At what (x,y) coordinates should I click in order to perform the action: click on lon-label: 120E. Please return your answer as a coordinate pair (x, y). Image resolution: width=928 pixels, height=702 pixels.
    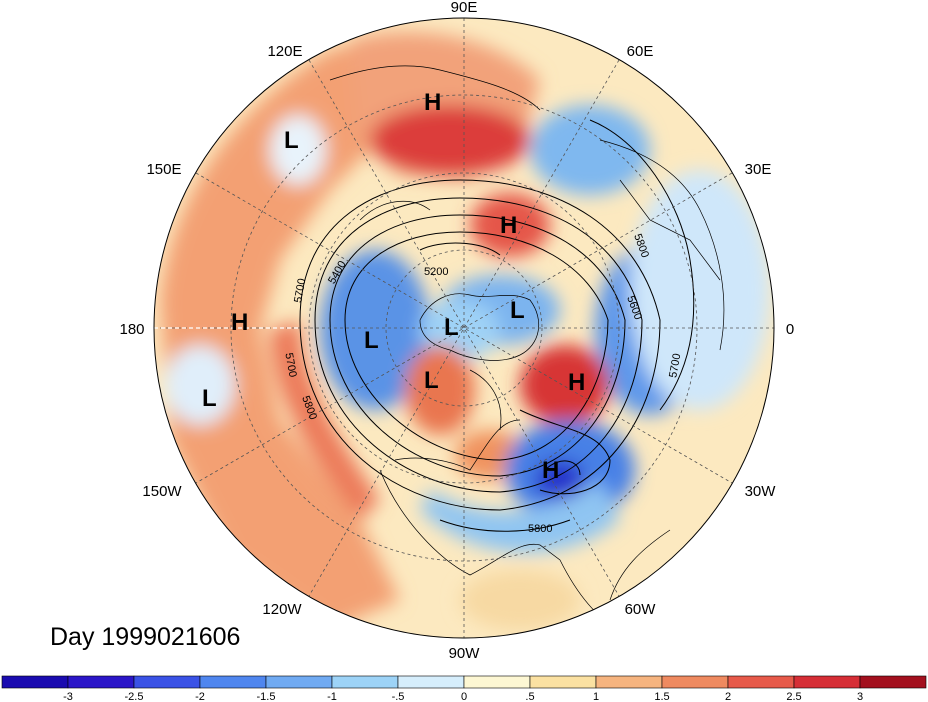
    Looking at the image, I should click on (284, 51).